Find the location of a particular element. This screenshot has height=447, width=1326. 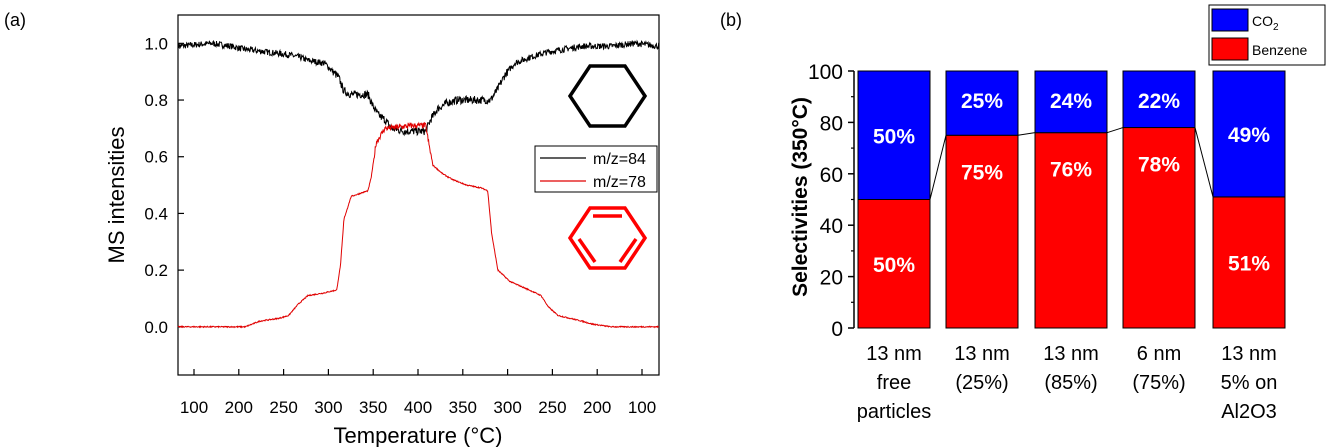

bar-value-label-co2: 50% is located at coordinates (894, 136).